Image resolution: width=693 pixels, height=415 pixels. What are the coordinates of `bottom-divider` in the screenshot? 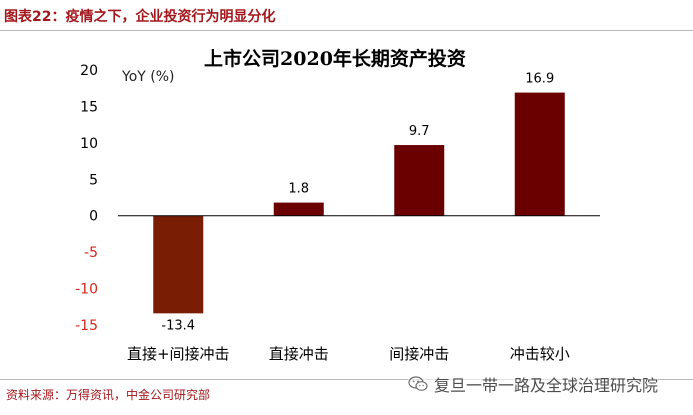 It's located at (346, 379).